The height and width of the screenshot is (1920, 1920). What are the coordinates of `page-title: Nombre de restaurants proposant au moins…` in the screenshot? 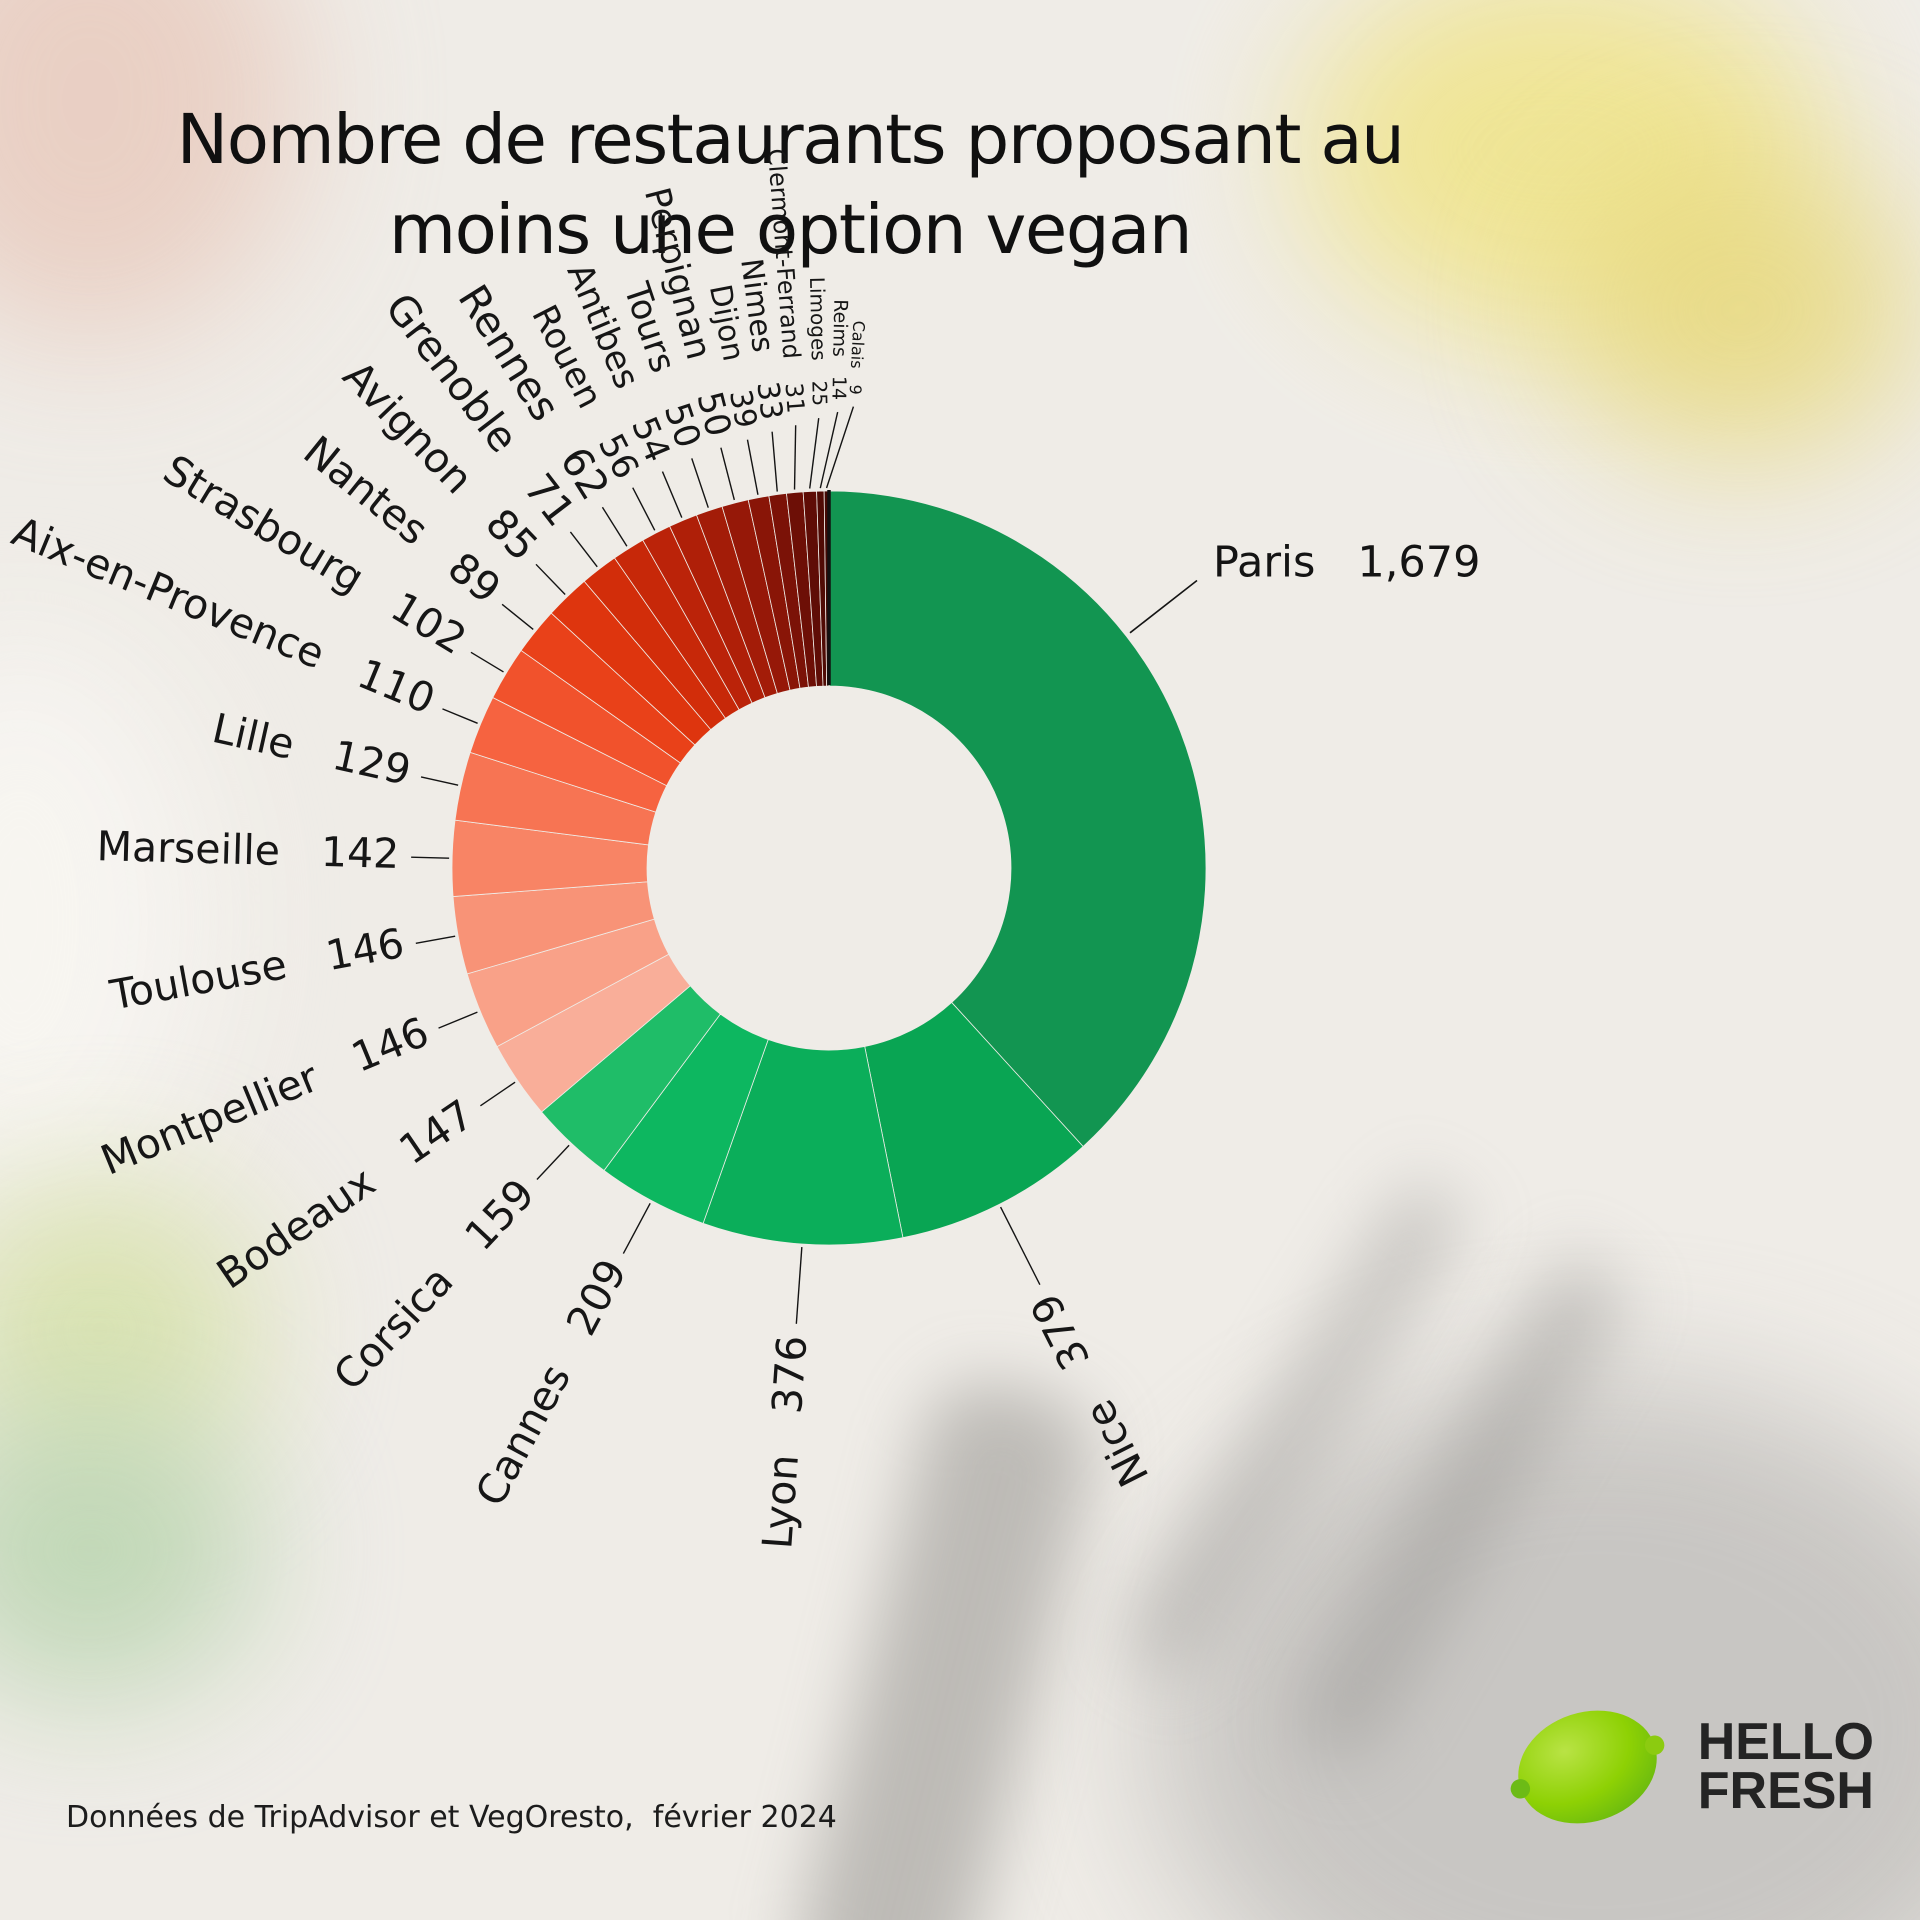 It's located at (790, 185).